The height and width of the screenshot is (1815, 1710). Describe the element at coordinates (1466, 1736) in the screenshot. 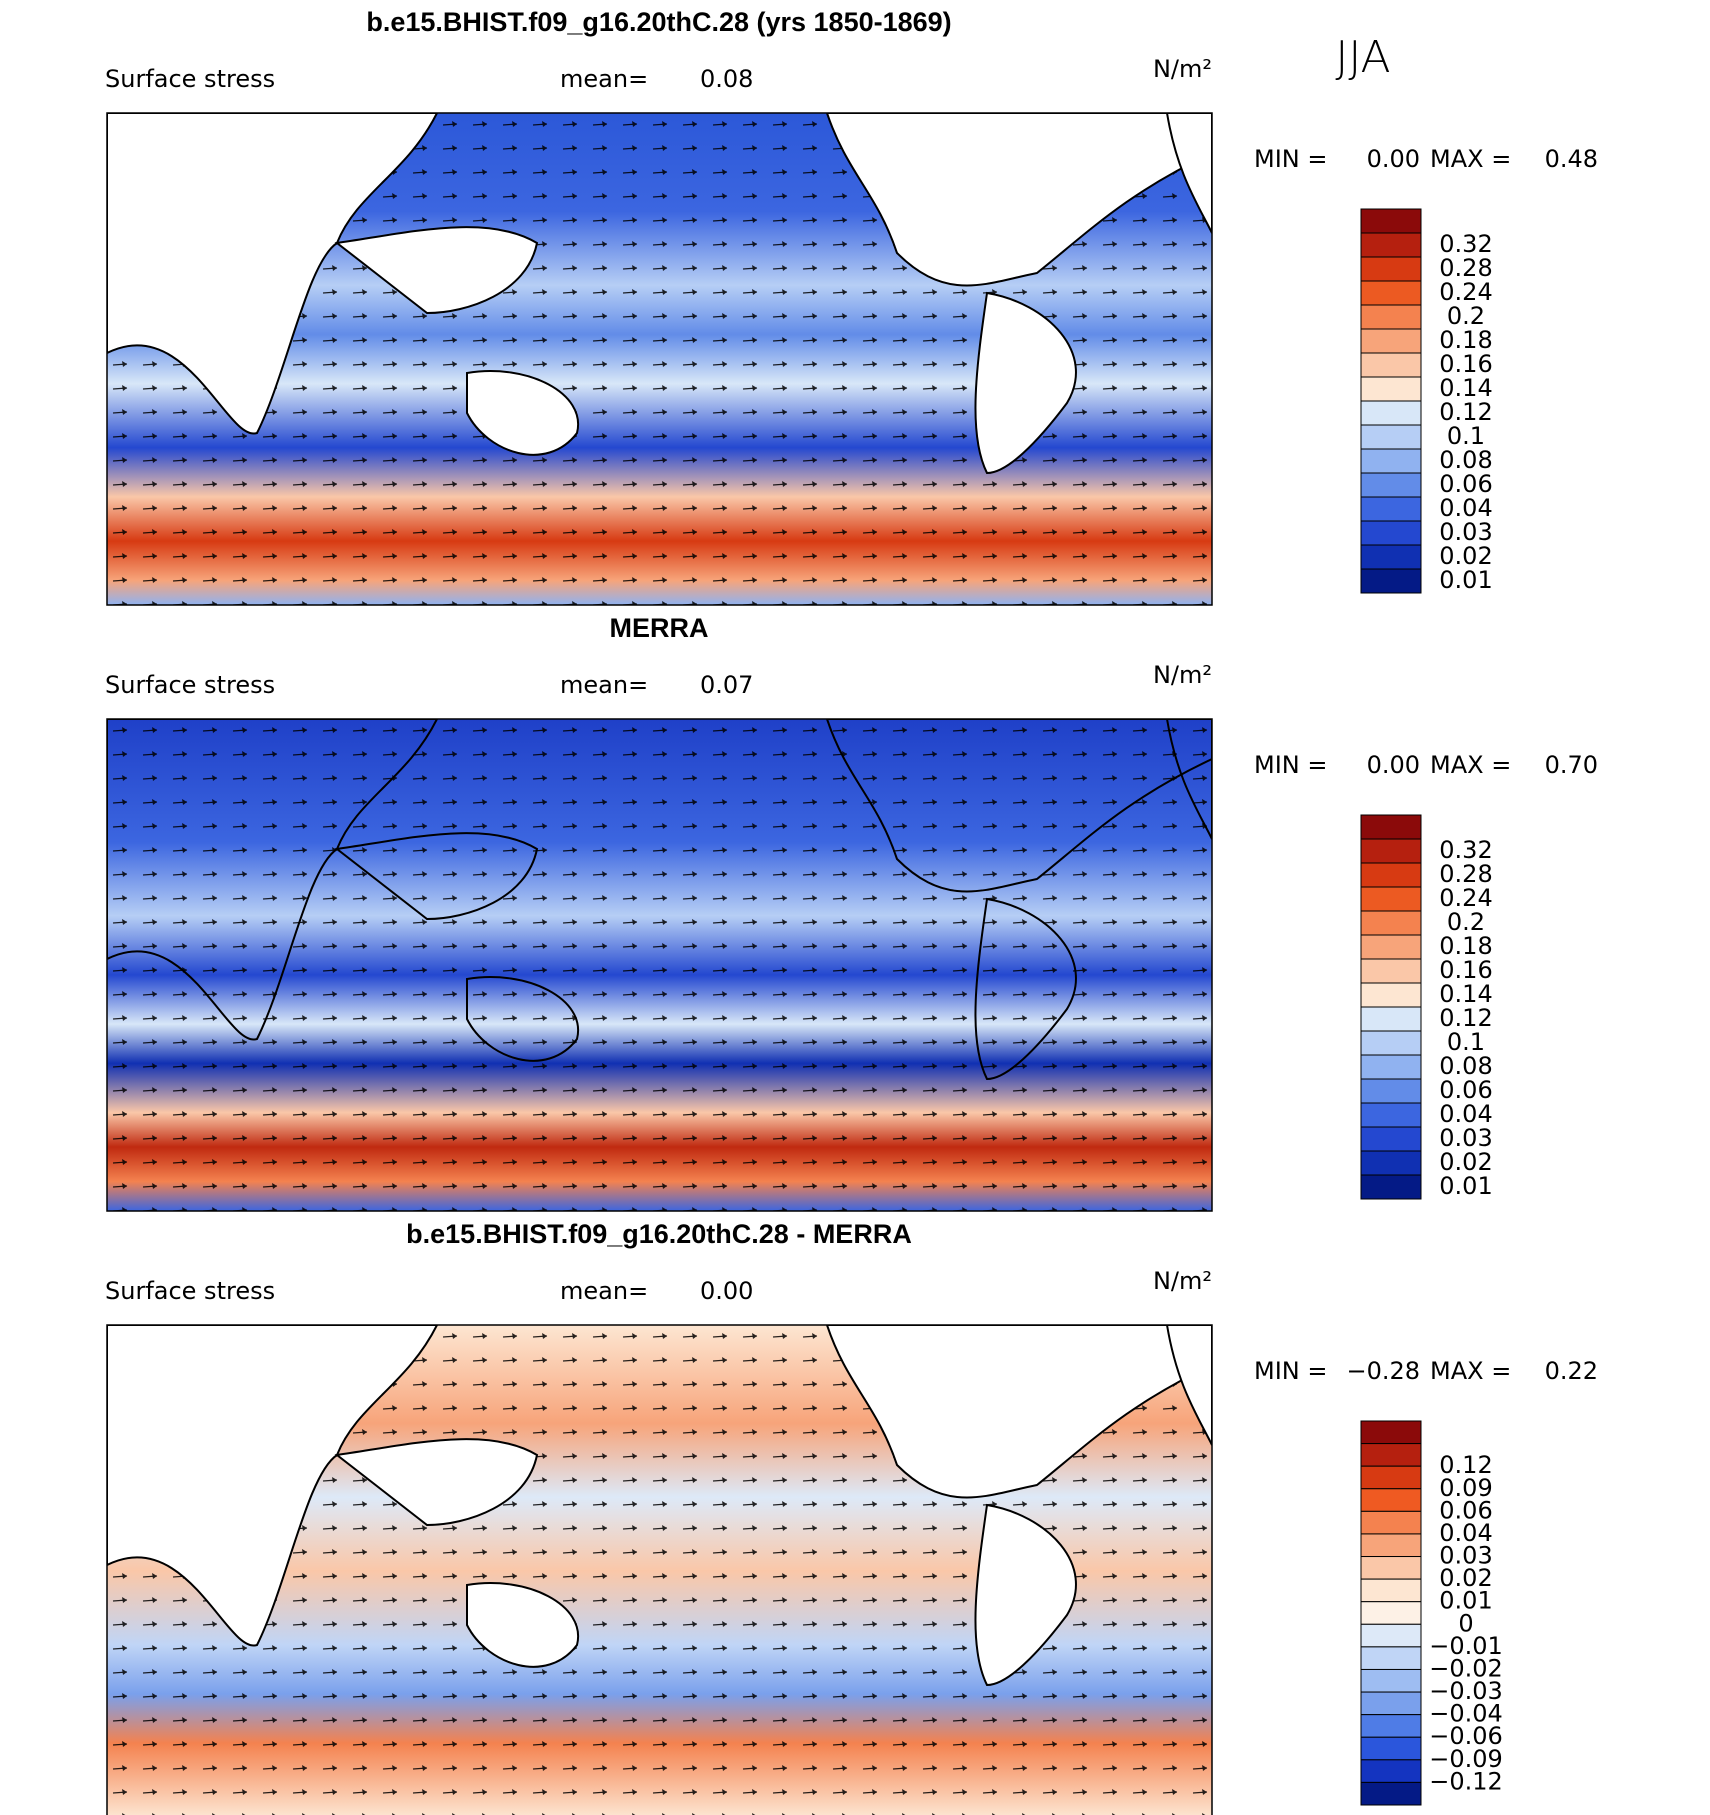

I see `colorbar-label: −0.06` at that location.